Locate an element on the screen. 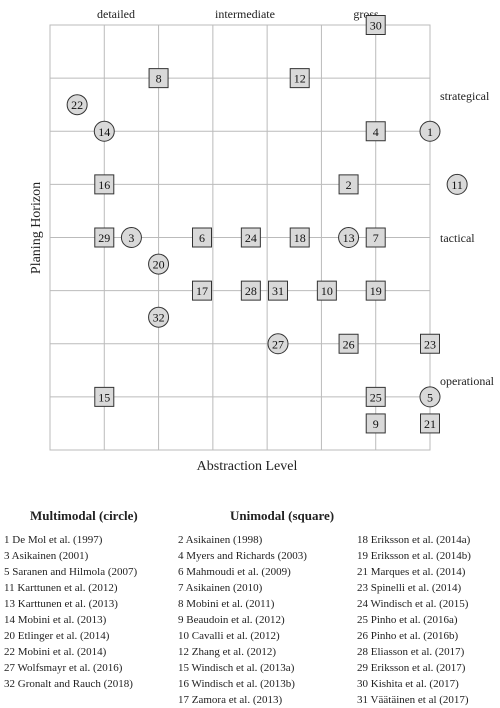 Image resolution: width=500 pixels, height=708 pixels. marker-label: 30 is located at coordinates (376, 26).